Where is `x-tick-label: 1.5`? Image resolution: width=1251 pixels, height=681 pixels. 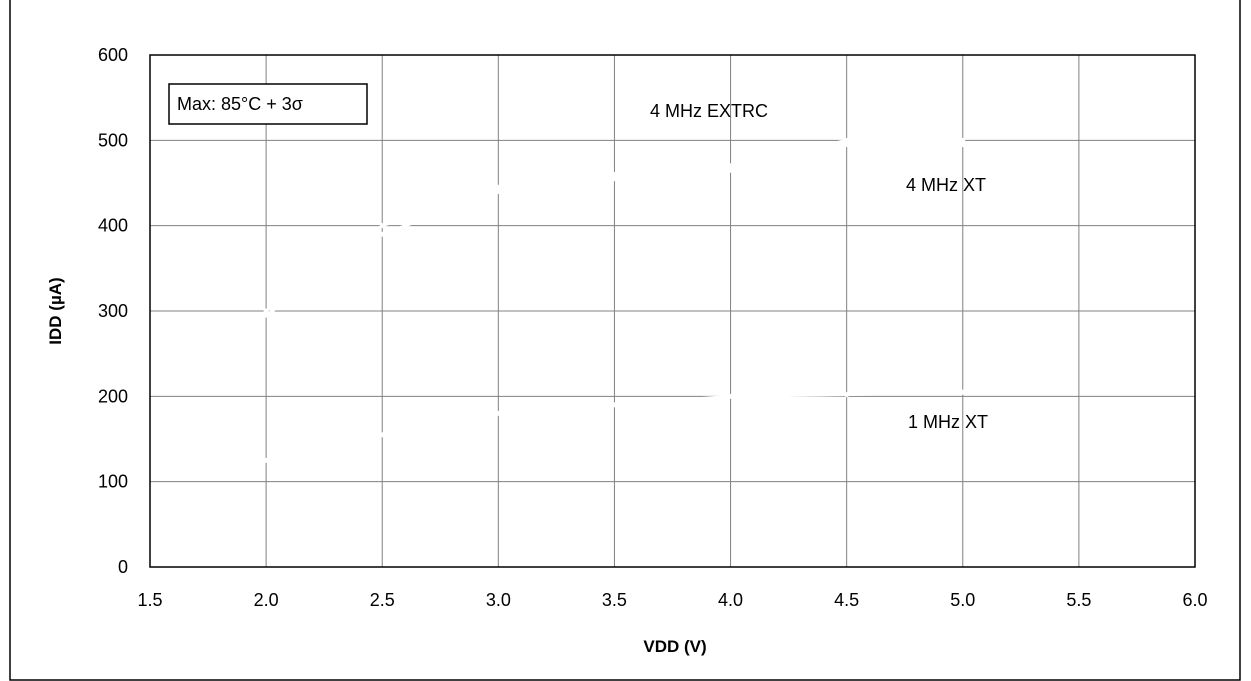
x-tick-label: 1.5 is located at coordinates (149, 600).